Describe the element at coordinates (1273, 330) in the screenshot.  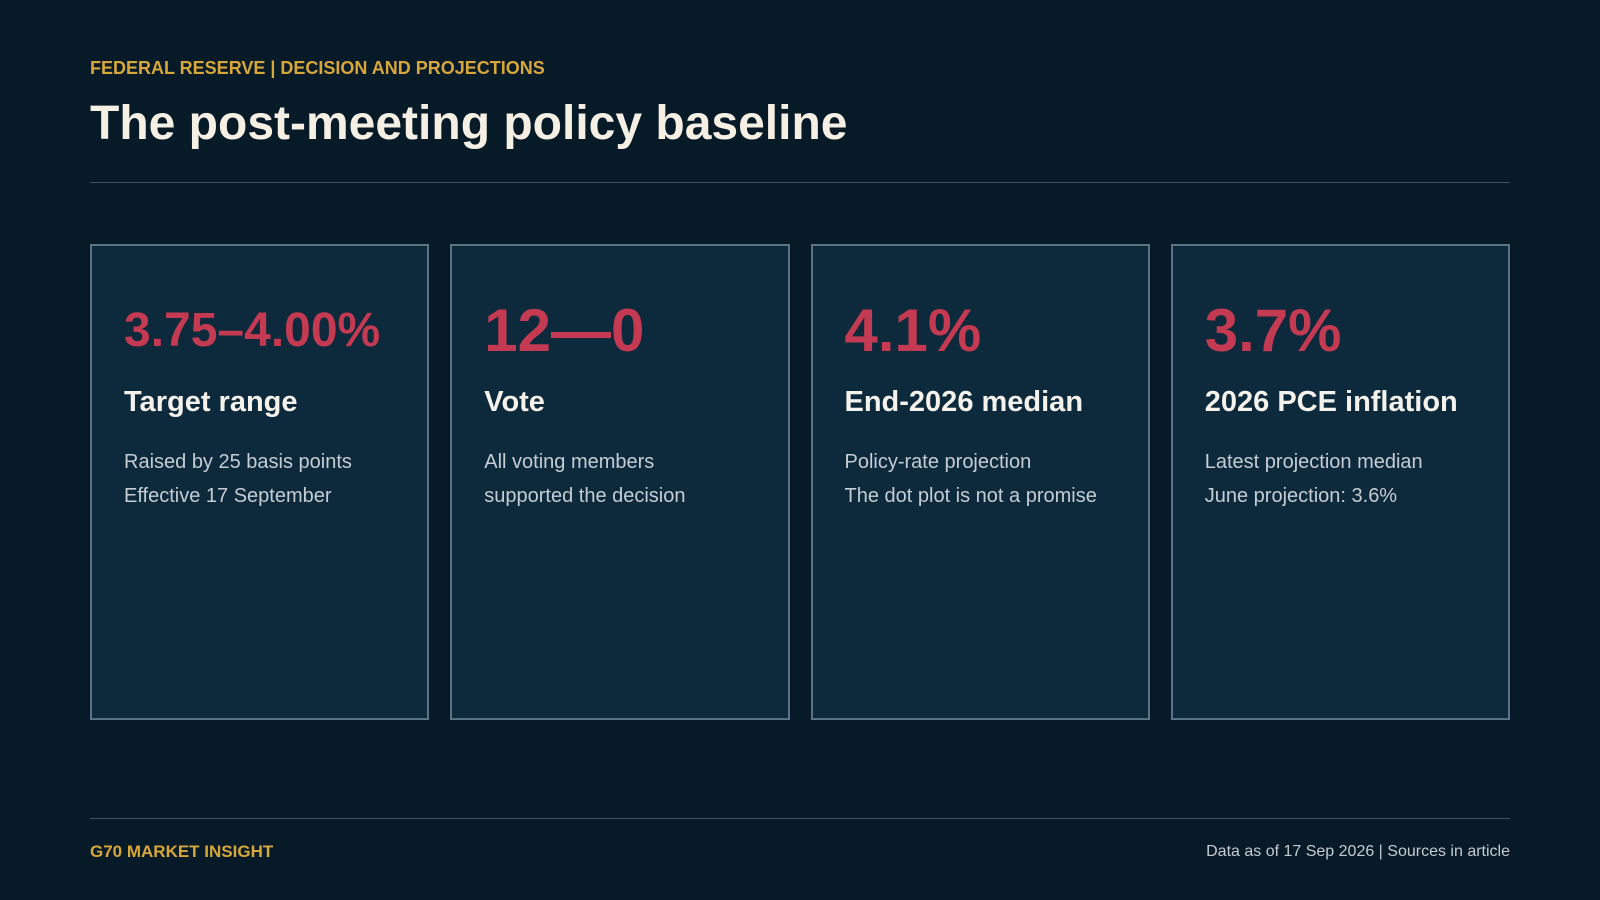
I see `stat-value: 3.7%` at that location.